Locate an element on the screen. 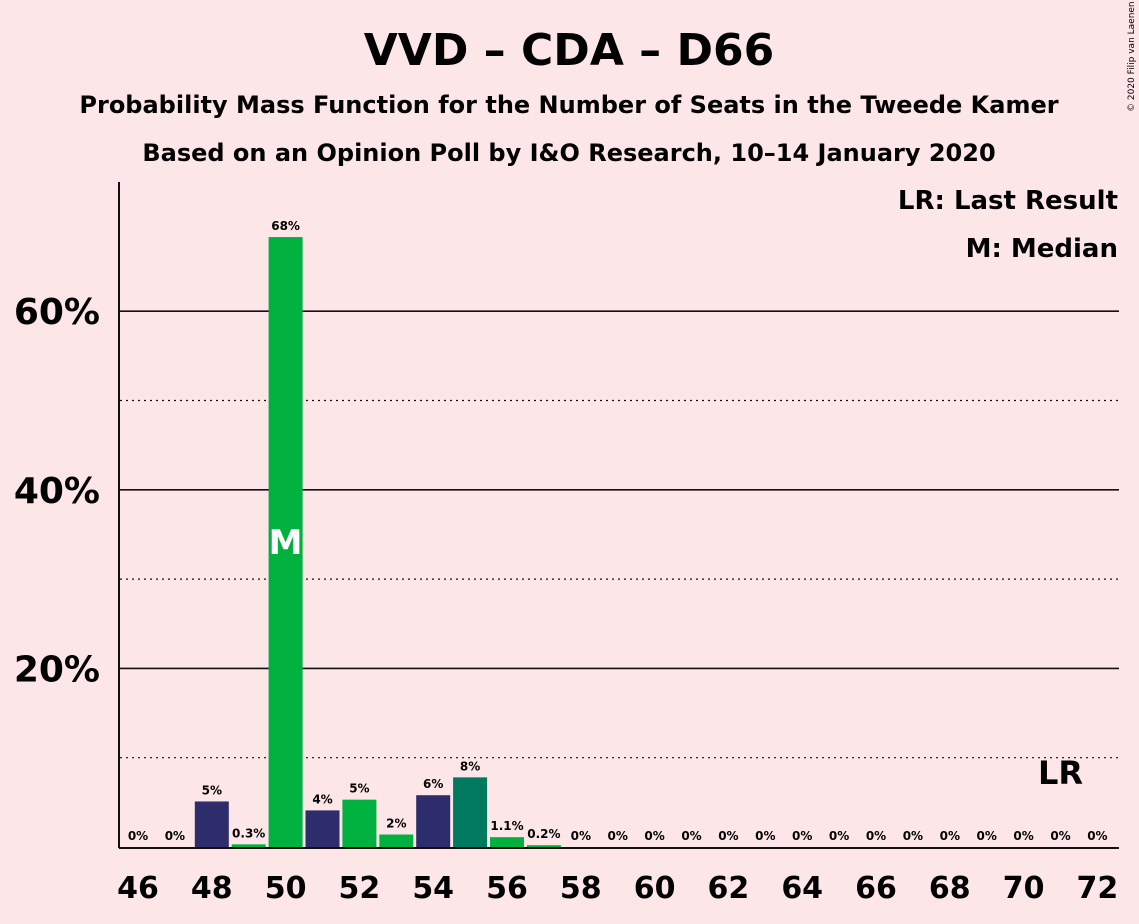 This screenshot has height=924, width=1139. data-label-seat-51: 4% is located at coordinates (322, 799).